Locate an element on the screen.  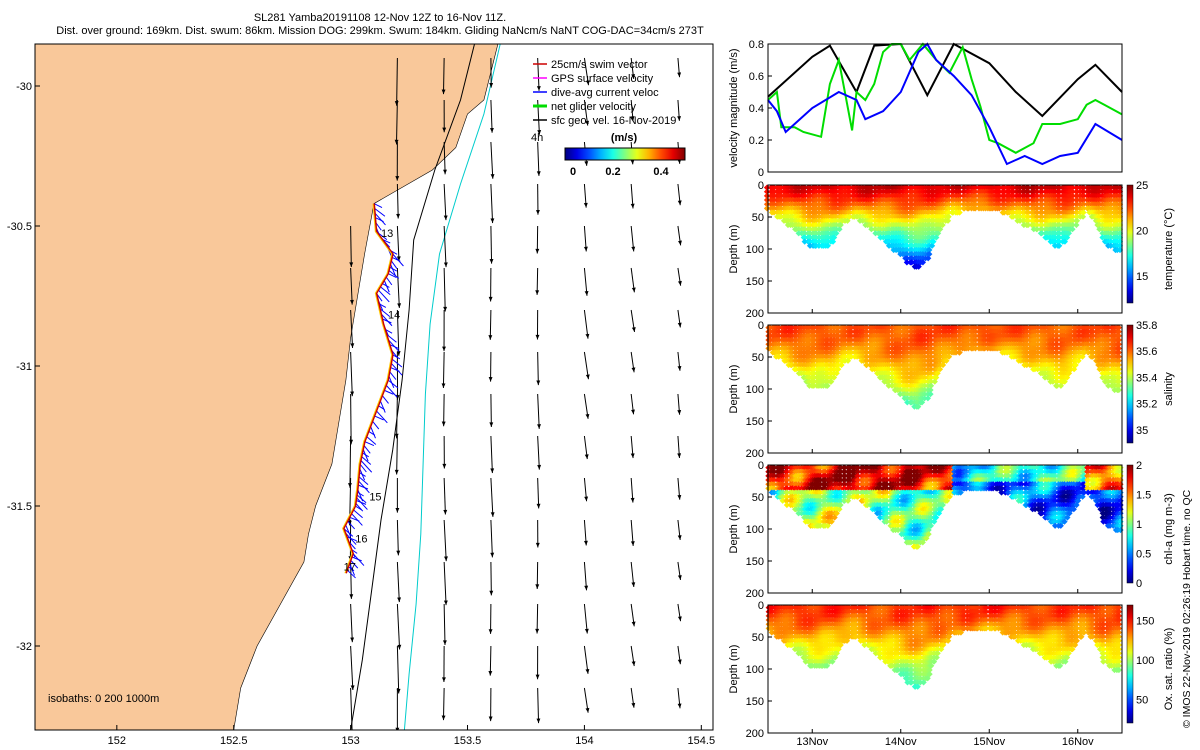
map-ytick-label: -31 is located at coordinates (24, 367).